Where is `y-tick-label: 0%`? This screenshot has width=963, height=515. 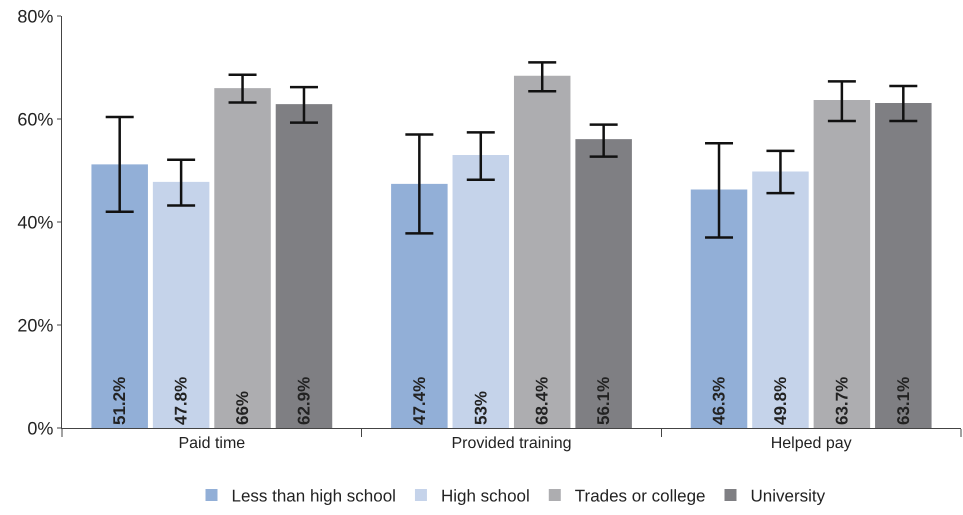 y-tick-label: 0% is located at coordinates (40, 428).